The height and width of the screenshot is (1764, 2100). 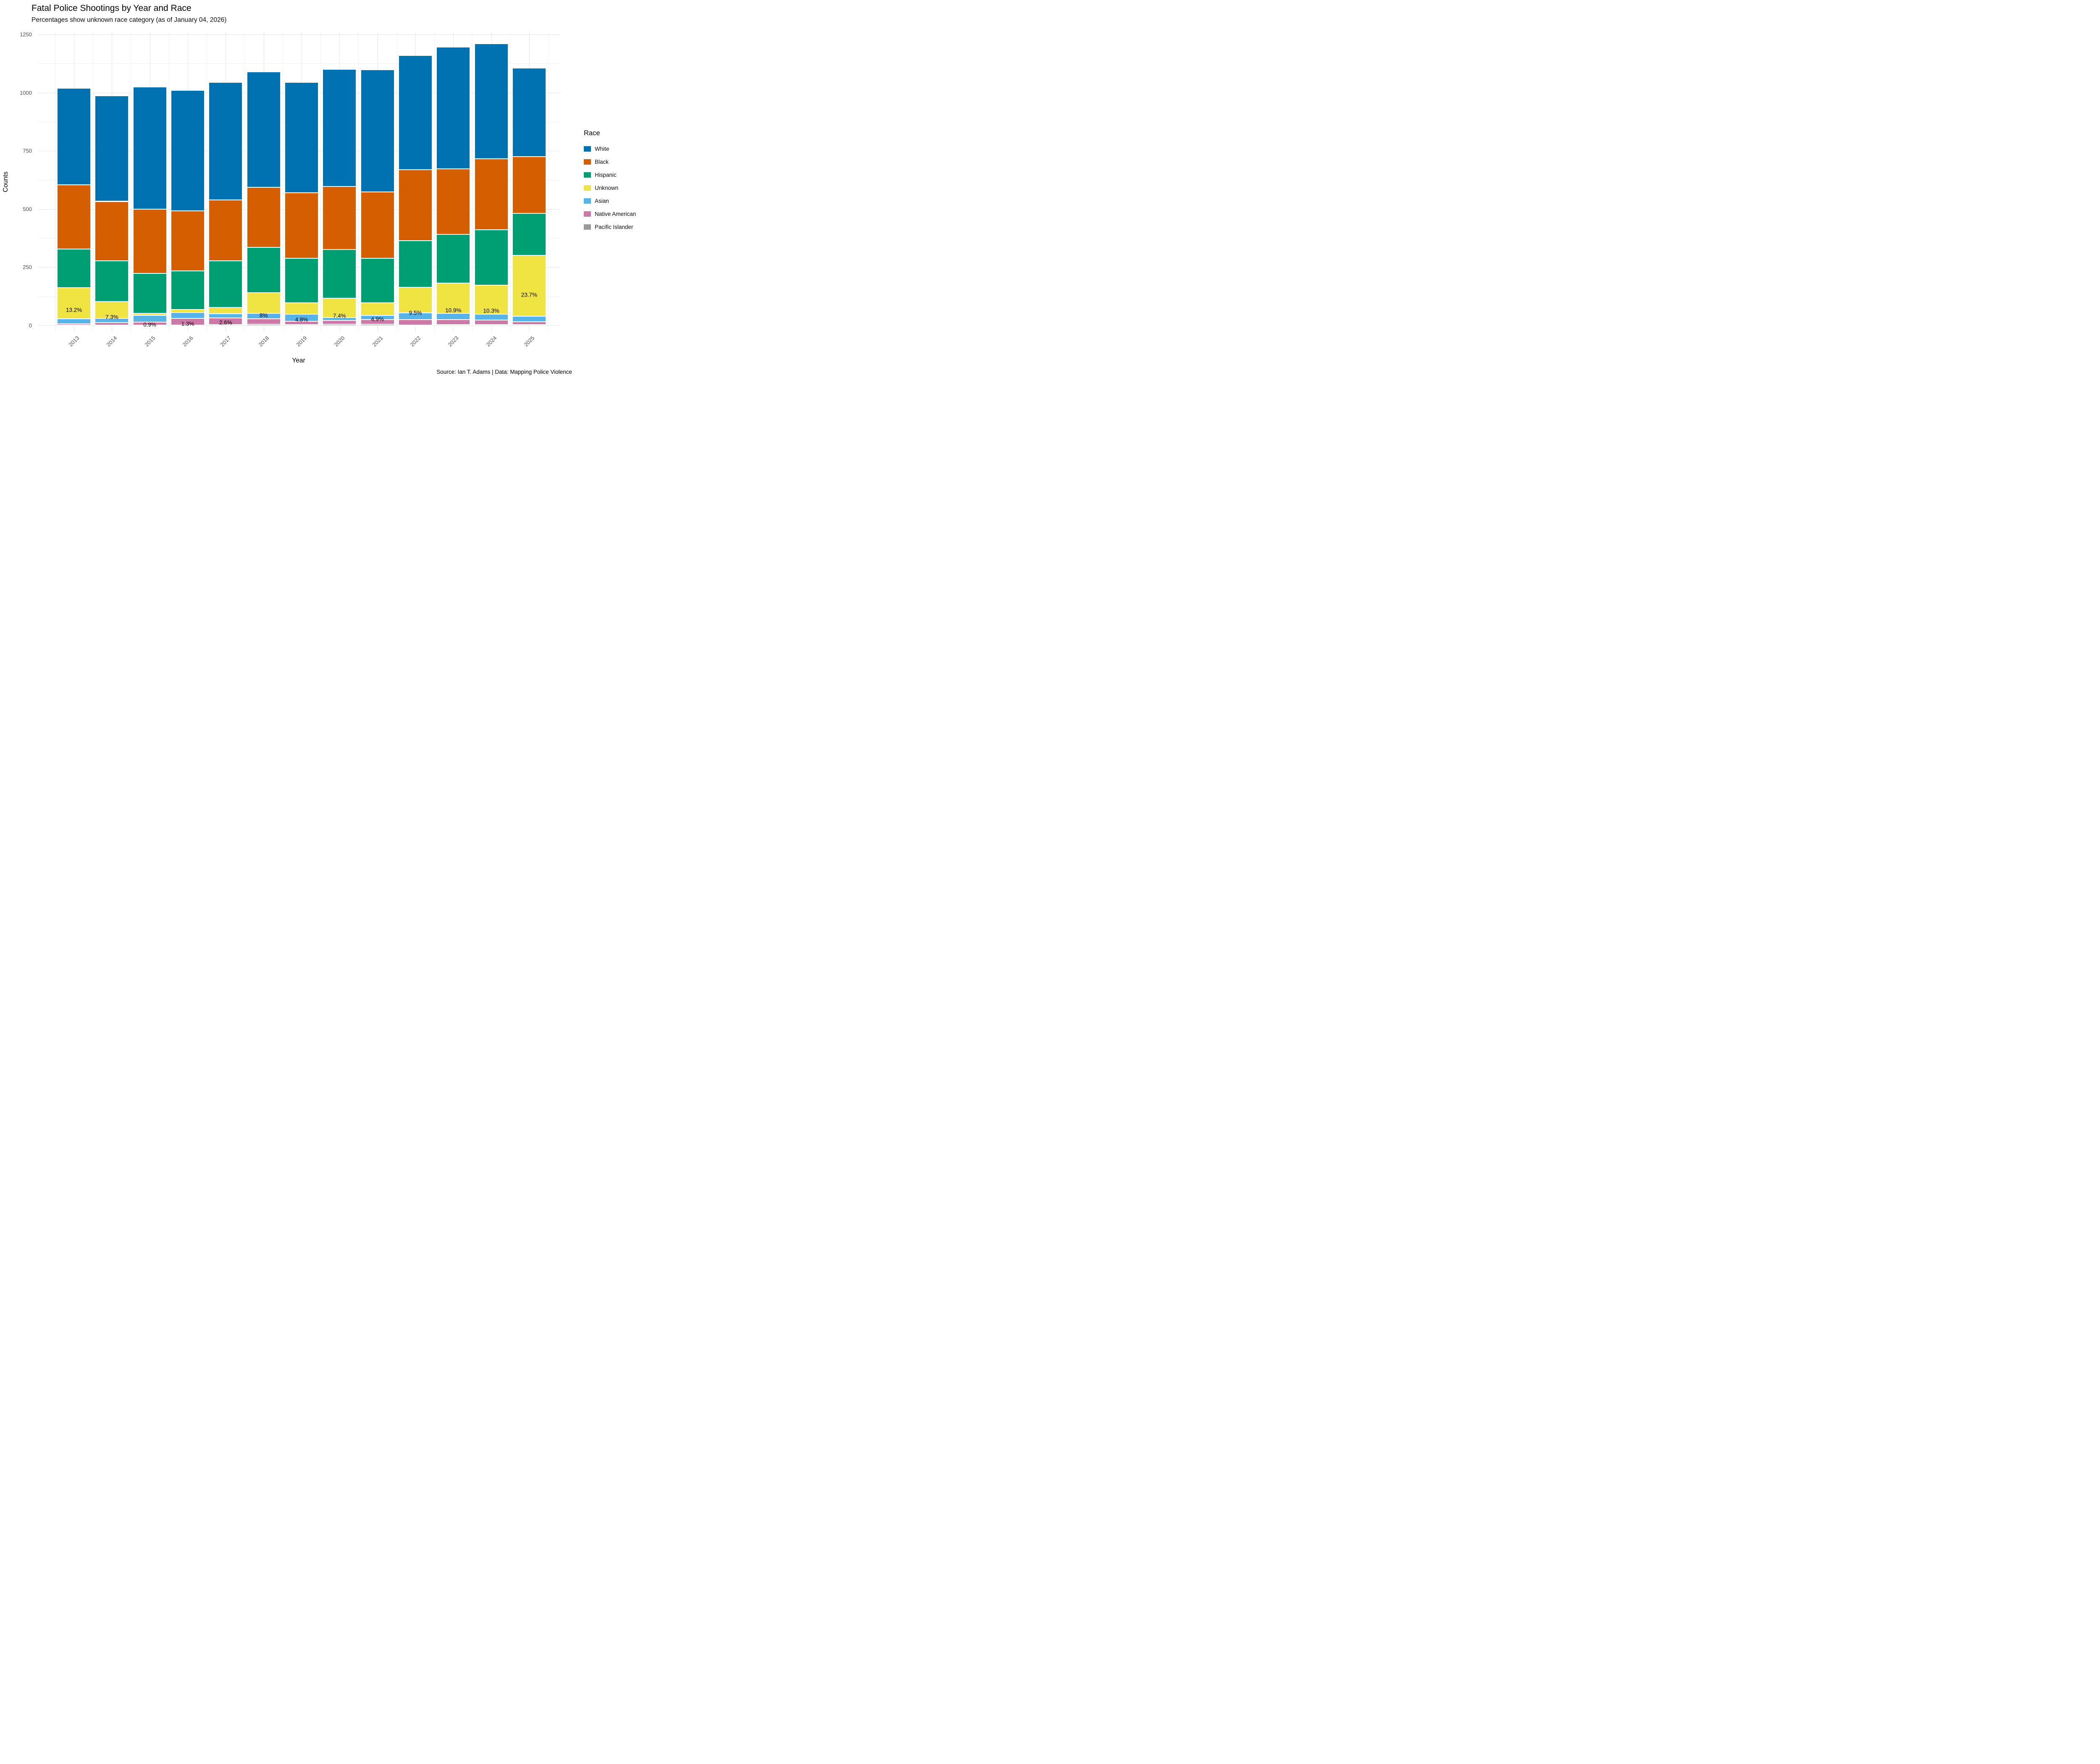 What do you see at coordinates (188, 321) in the screenshot?
I see `bar-segment-native-american-2016` at bounding box center [188, 321].